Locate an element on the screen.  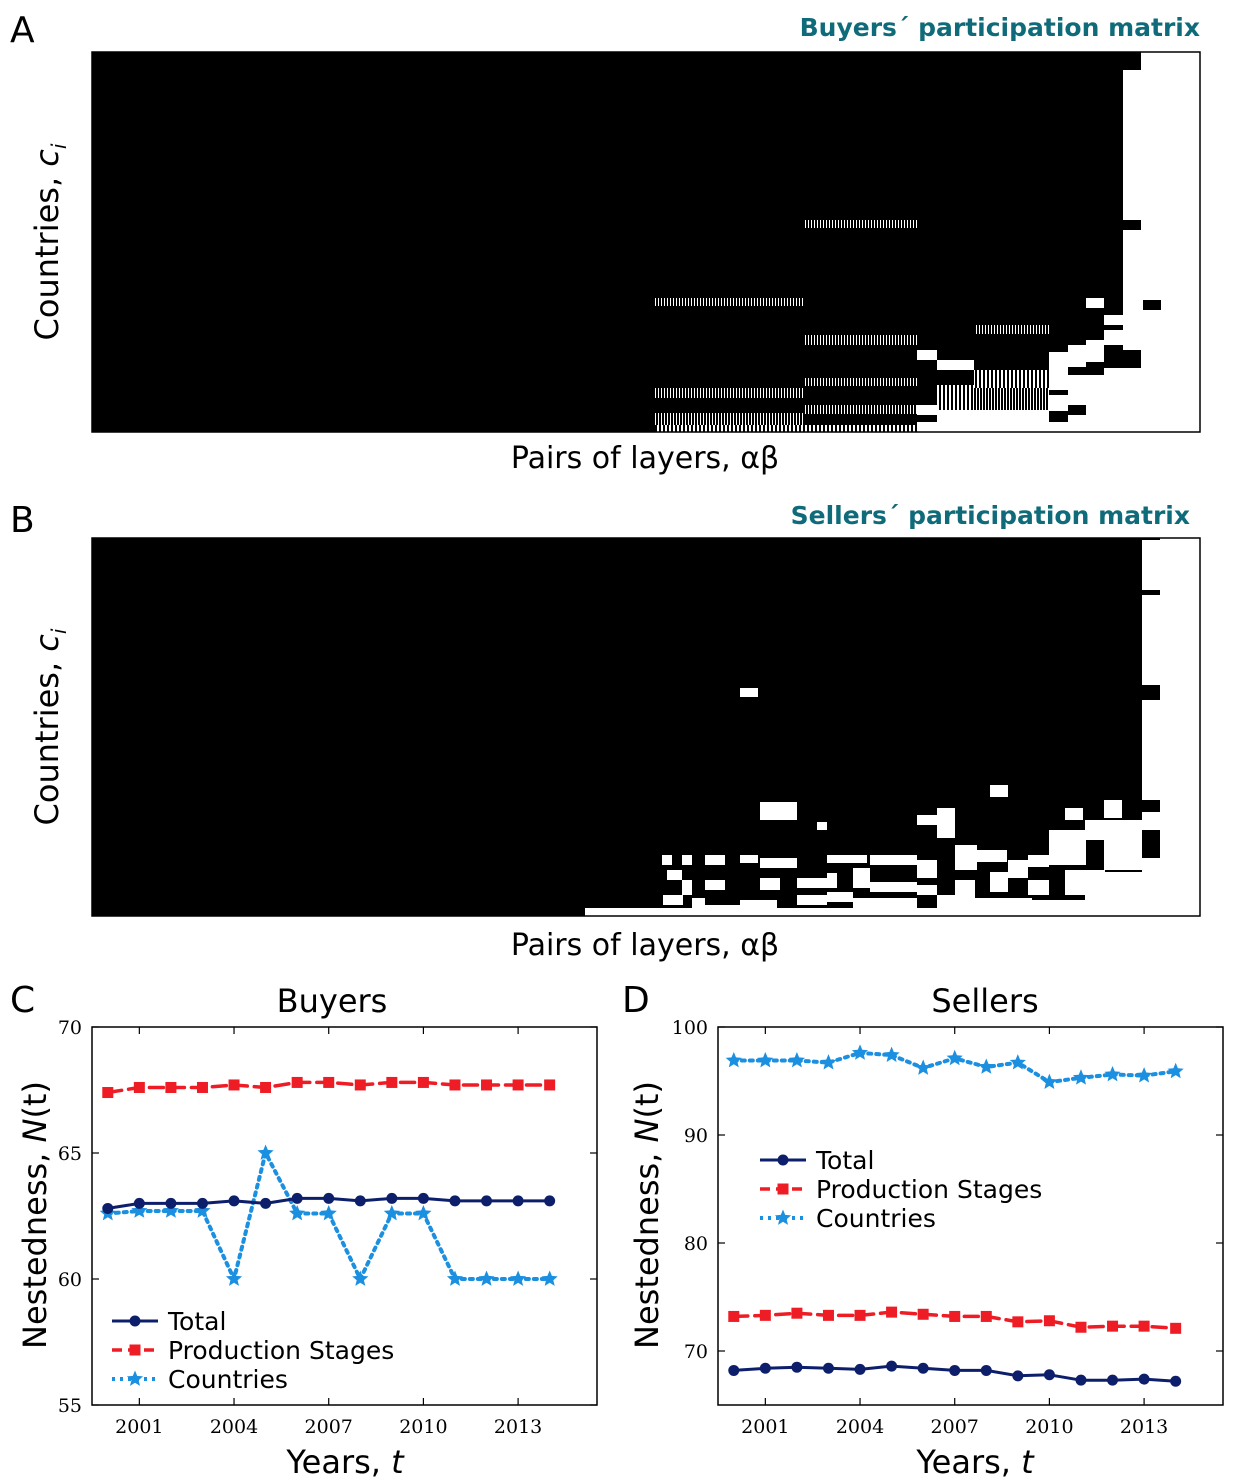
x-tick-label: 2013 is located at coordinates (518, 1427).